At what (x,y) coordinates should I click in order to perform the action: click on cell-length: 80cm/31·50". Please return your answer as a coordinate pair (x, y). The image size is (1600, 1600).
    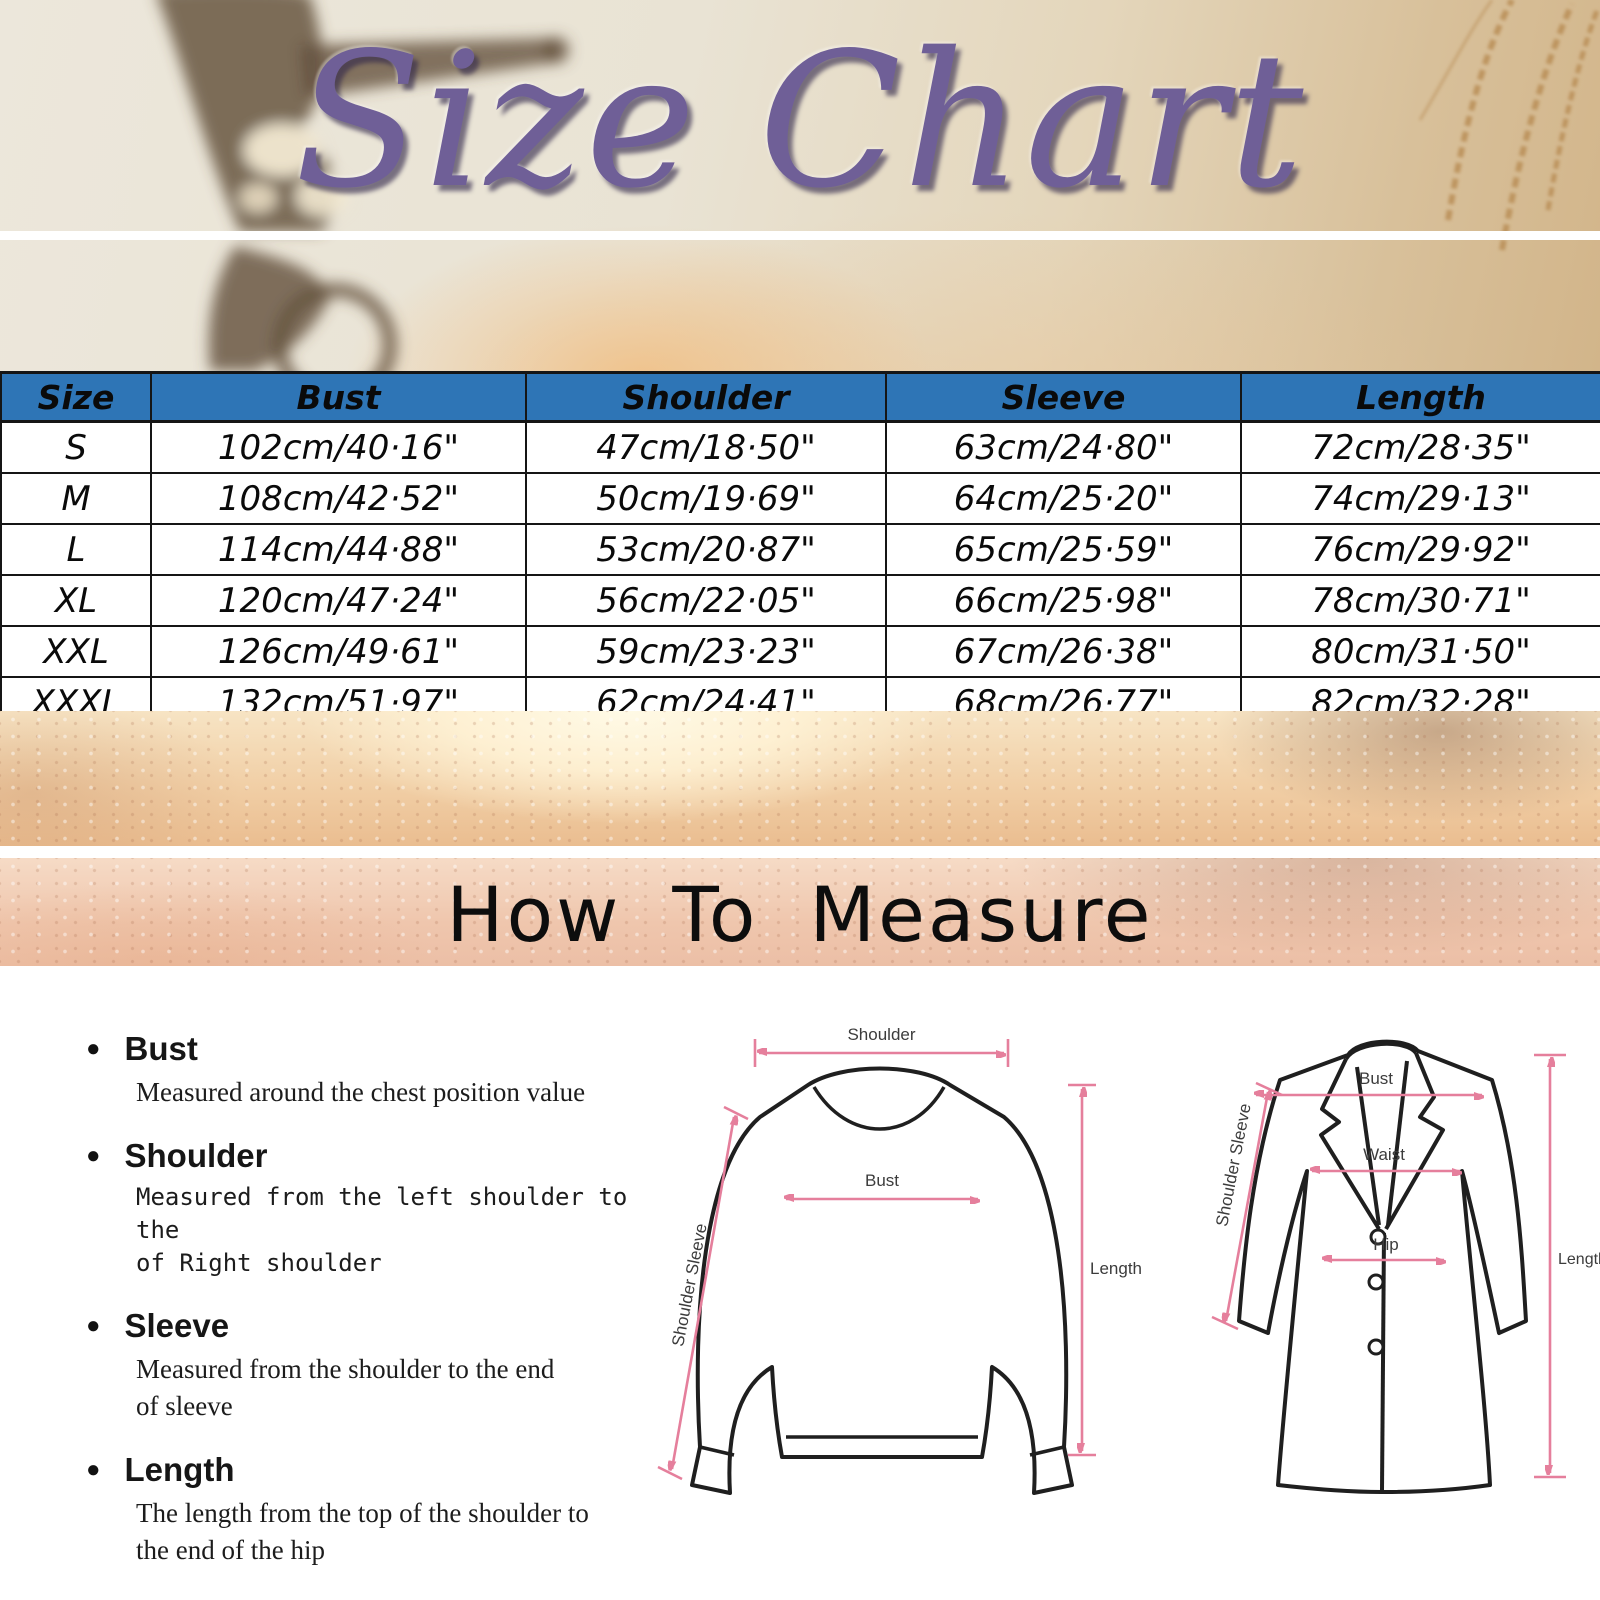
    Looking at the image, I should click on (1420, 651).